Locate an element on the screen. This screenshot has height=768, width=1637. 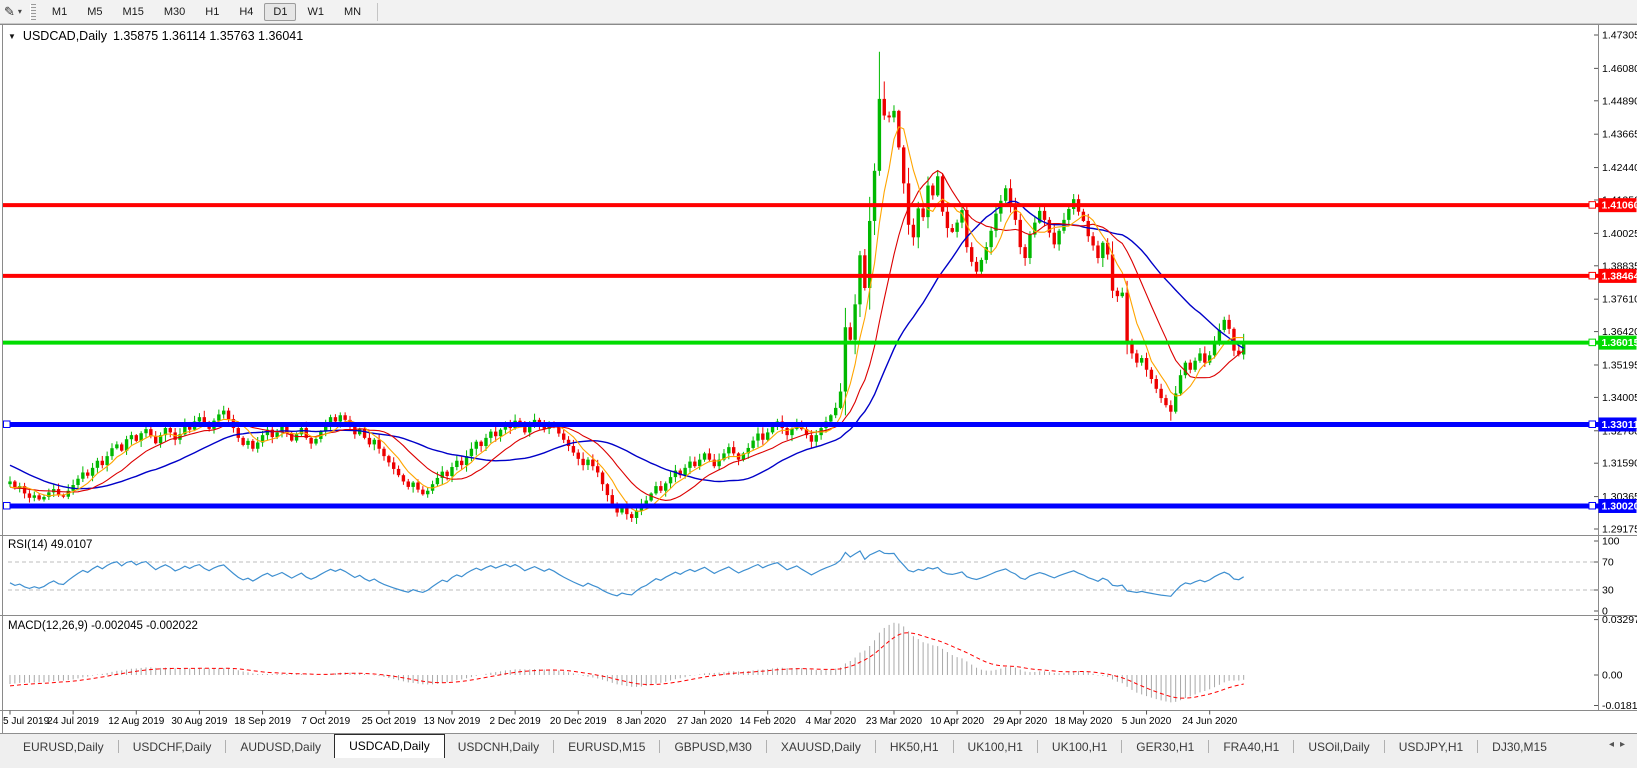
price-tick-label: 1.31590 is located at coordinates (1619, 464).